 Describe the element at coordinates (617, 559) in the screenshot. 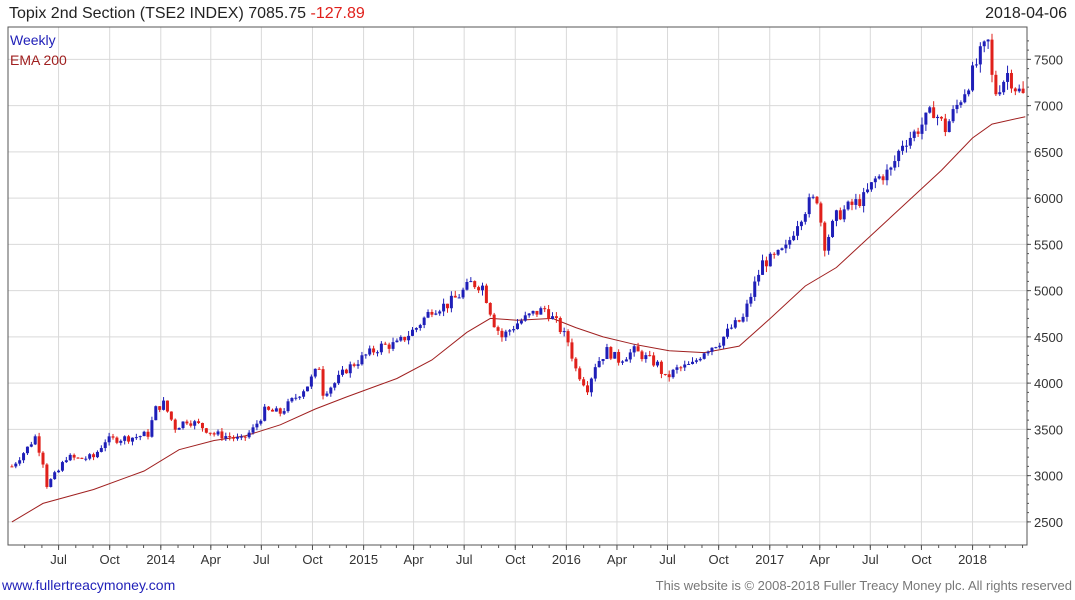

I see `x-tick-label: Apr` at that location.